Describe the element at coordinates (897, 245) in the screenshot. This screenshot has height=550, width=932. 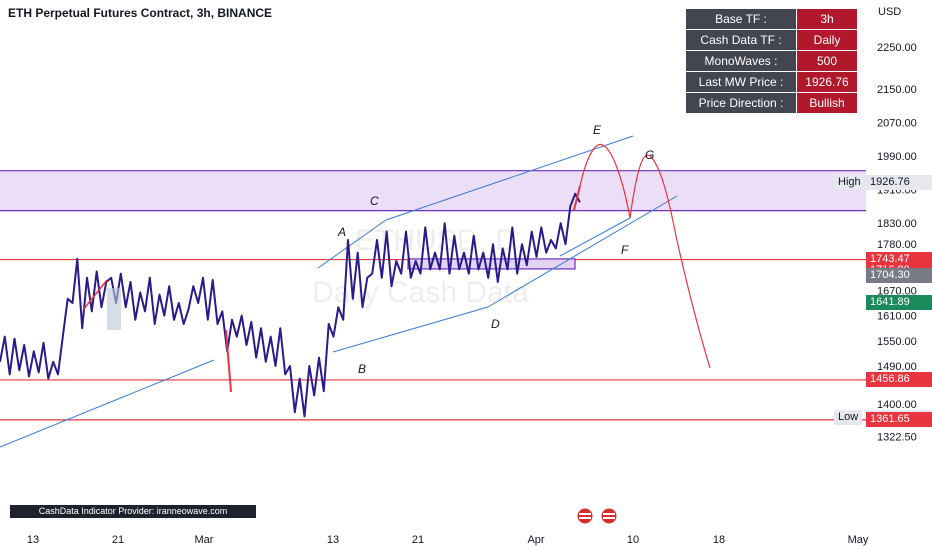
I see `y-tick-label: 1780.00` at that location.